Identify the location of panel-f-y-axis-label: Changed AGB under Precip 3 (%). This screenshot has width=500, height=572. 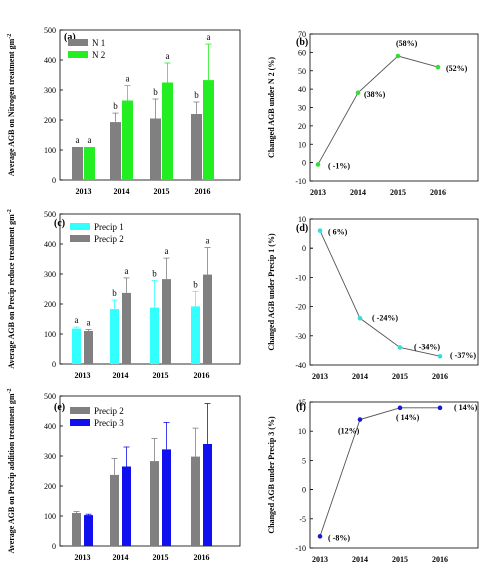
(271, 475).